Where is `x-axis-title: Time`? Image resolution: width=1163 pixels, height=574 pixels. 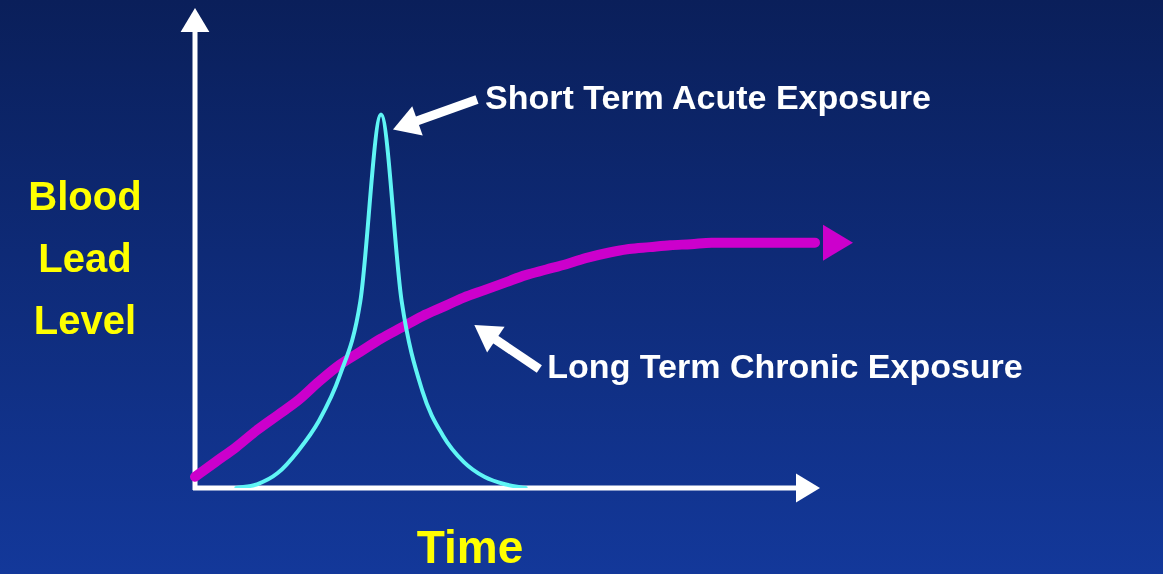
x-axis-title: Time is located at coordinates (470, 547).